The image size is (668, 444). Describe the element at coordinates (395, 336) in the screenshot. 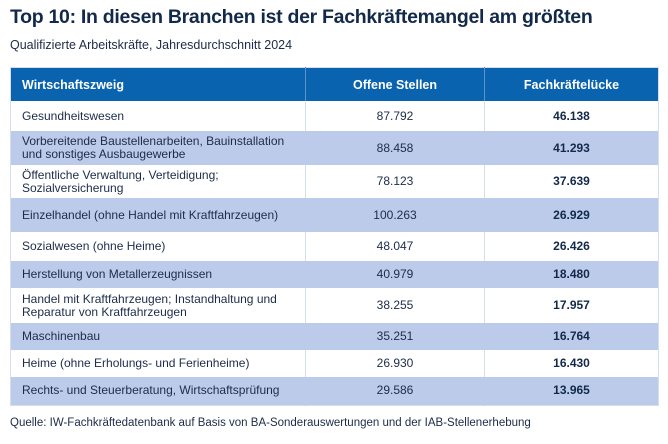

I see `cell-offene-stellen: 35.251` at that location.